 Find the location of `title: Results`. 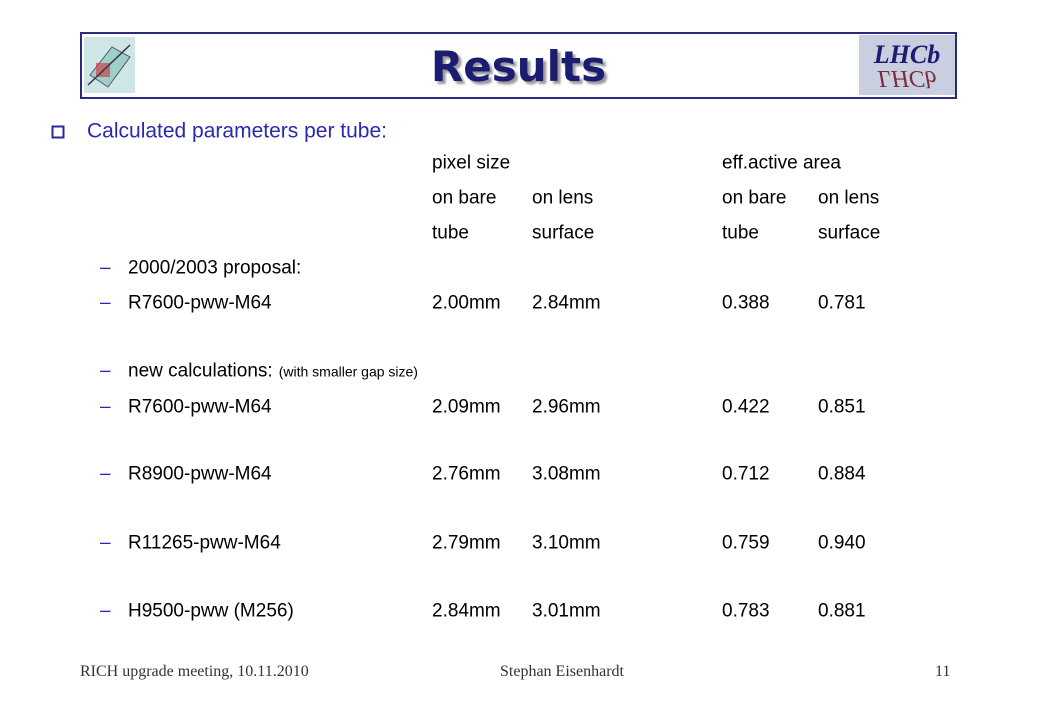

title: Results is located at coordinates (518, 66).